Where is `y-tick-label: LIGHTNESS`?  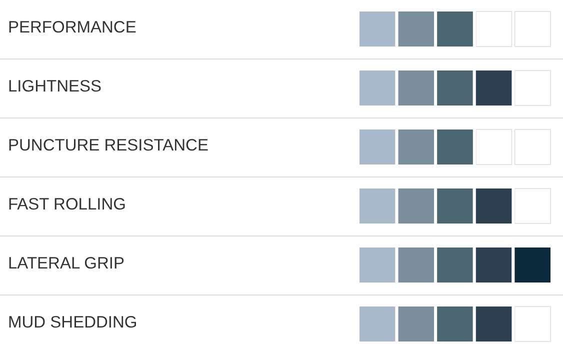 y-tick-label: LIGHTNESS is located at coordinates (55, 86).